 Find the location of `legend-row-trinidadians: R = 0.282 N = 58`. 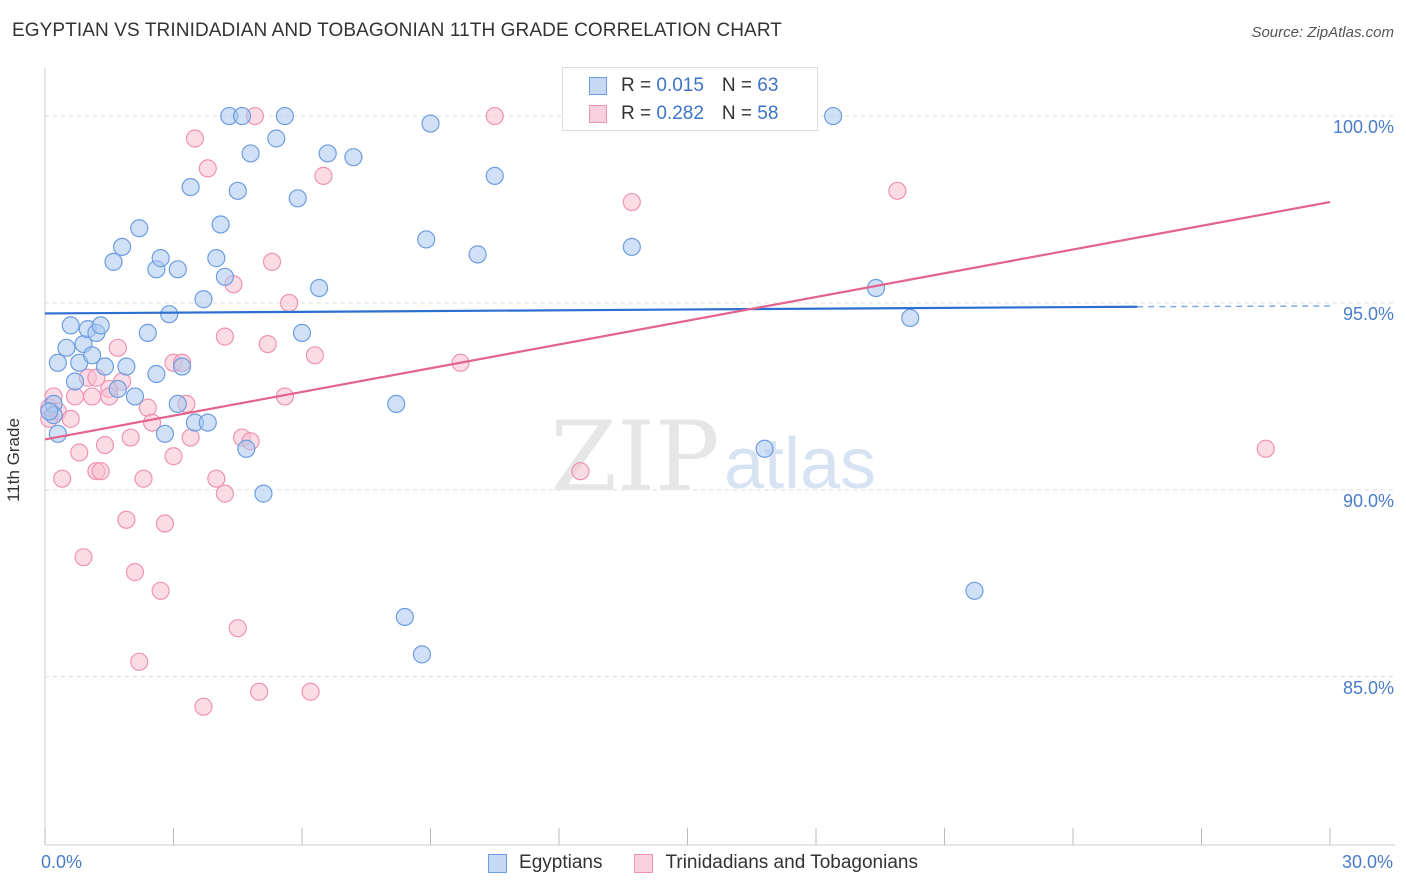

legend-row-trinidadians: R = 0.282 N = 58 is located at coordinates (670, 114).